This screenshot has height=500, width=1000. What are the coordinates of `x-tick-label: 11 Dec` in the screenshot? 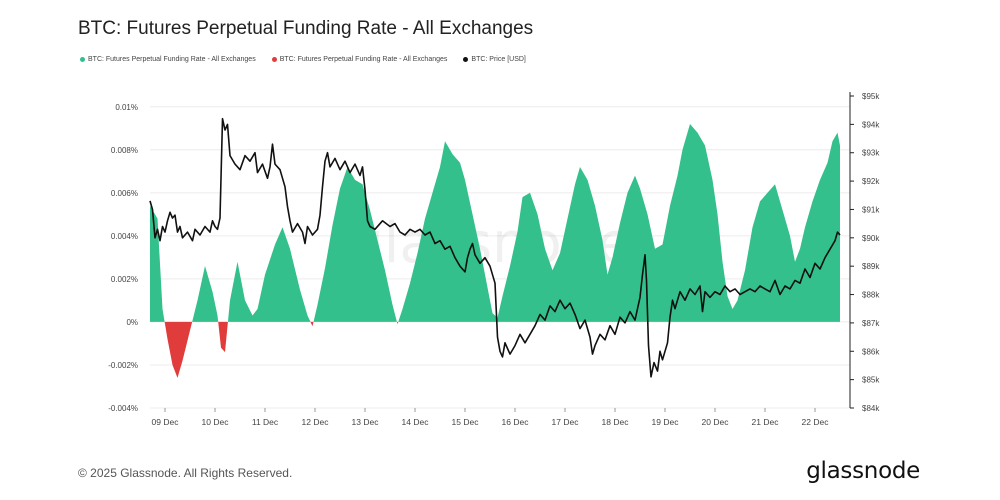 It's located at (265, 422).